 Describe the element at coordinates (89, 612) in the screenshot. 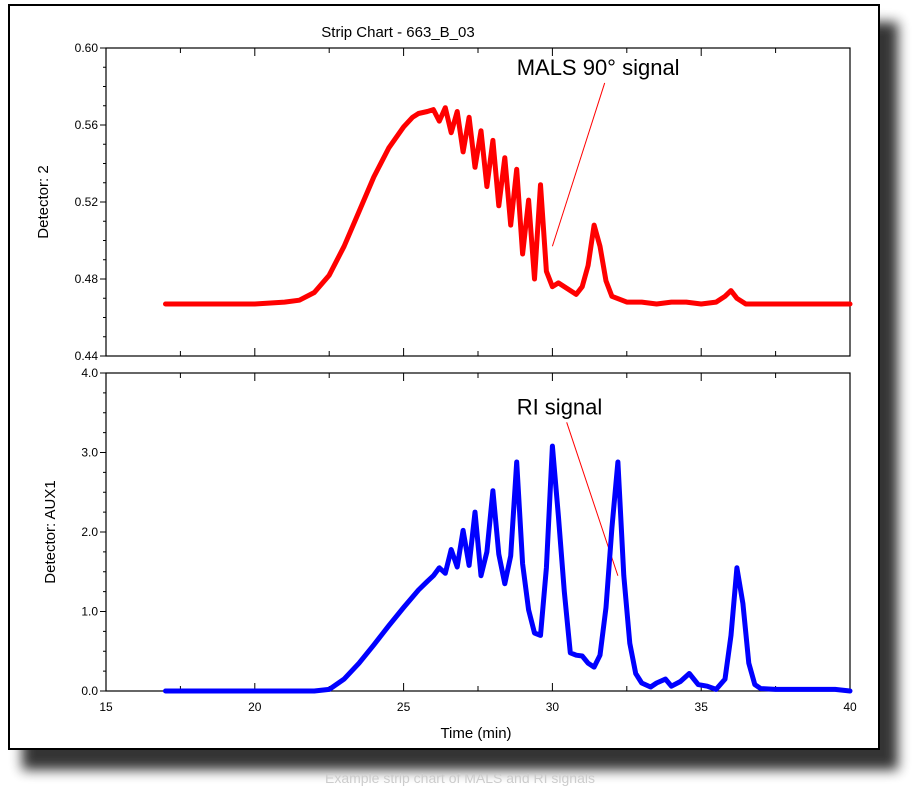

I see `ri-ytick-label: 1.0` at that location.